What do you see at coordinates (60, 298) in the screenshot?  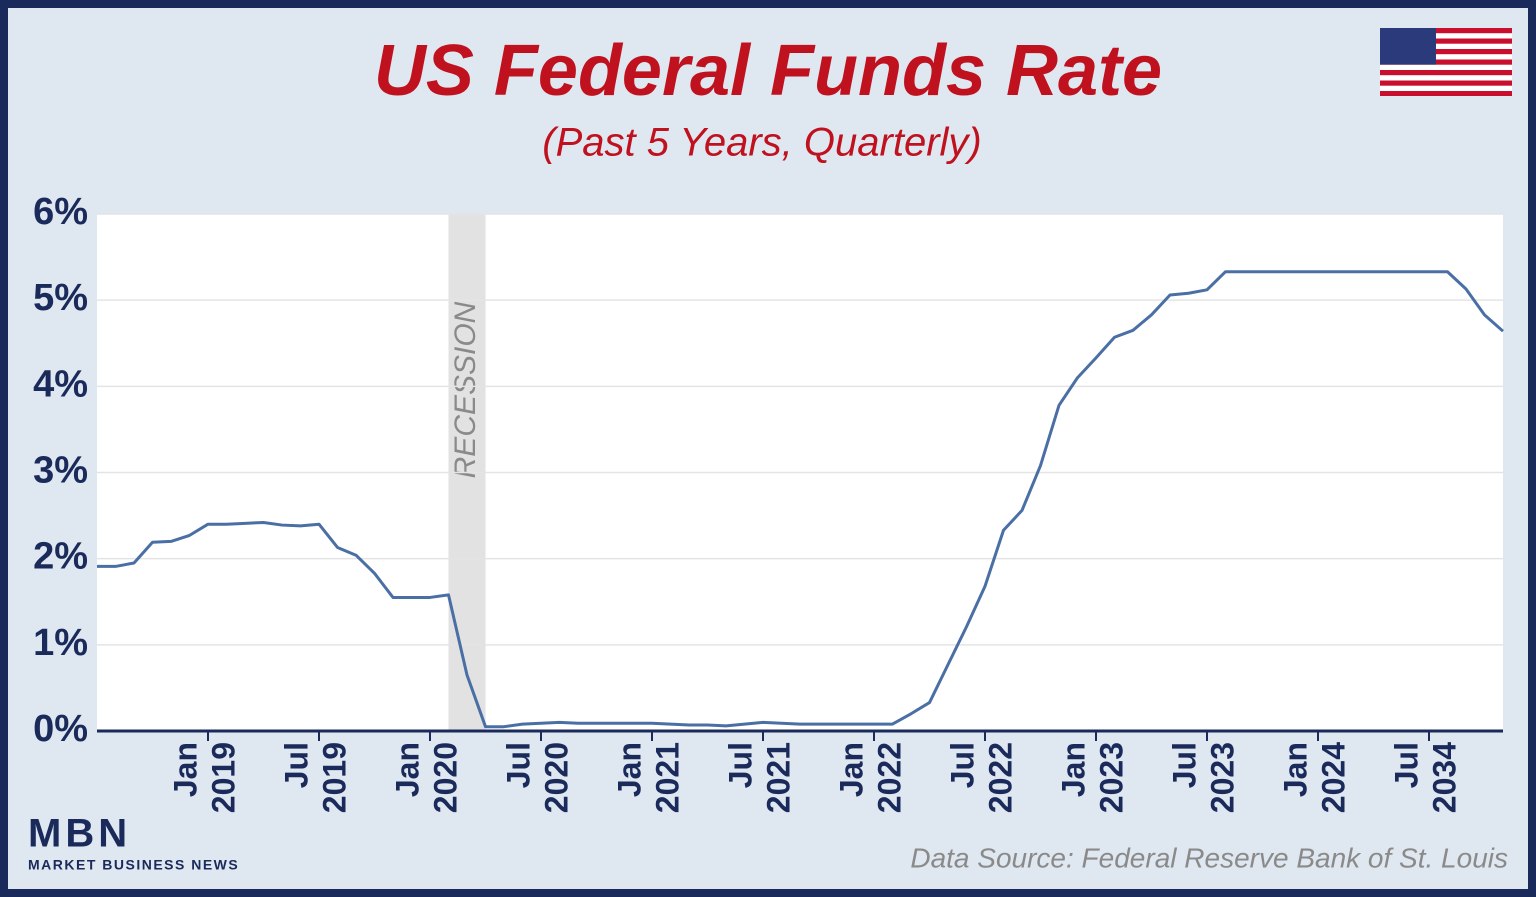 I see `y-tick-label: 5%` at bounding box center [60, 298].